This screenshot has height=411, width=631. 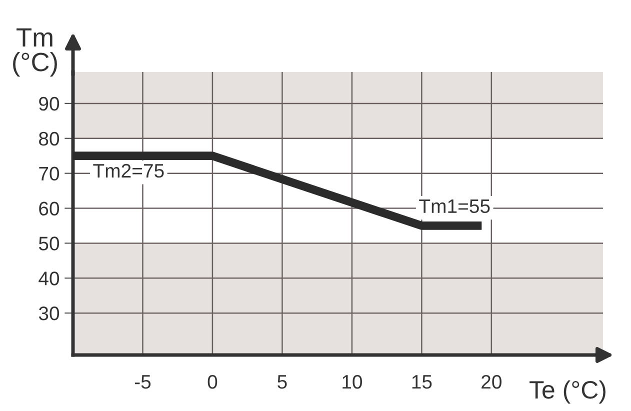 What do you see at coordinates (49, 103) in the screenshot?
I see `y-tick-label: 90` at bounding box center [49, 103].